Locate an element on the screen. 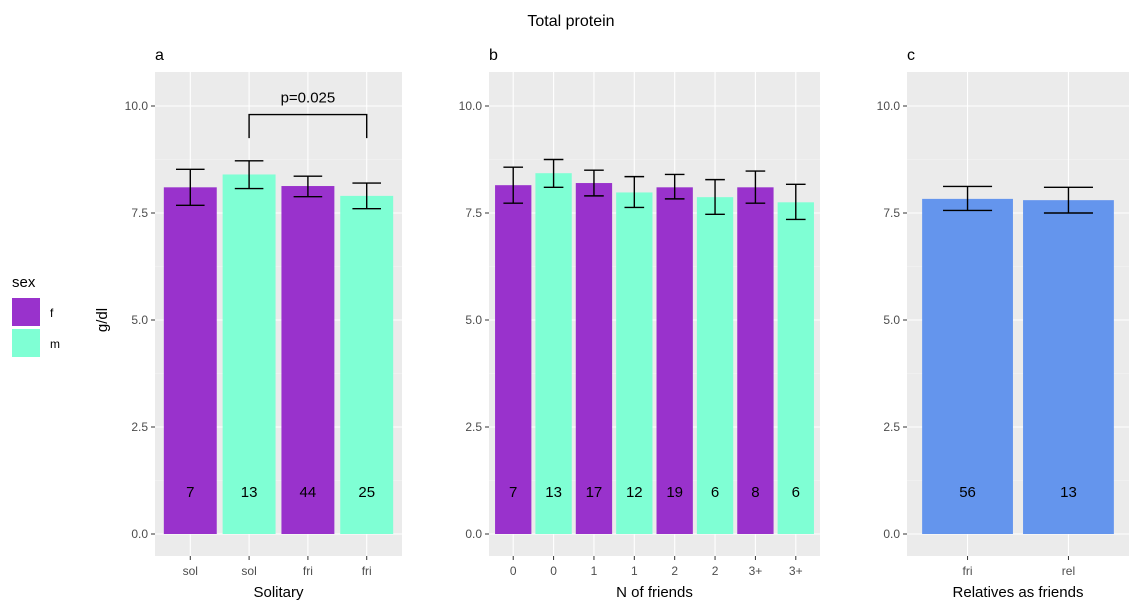  legend: sex f m is located at coordinates (36, 315).